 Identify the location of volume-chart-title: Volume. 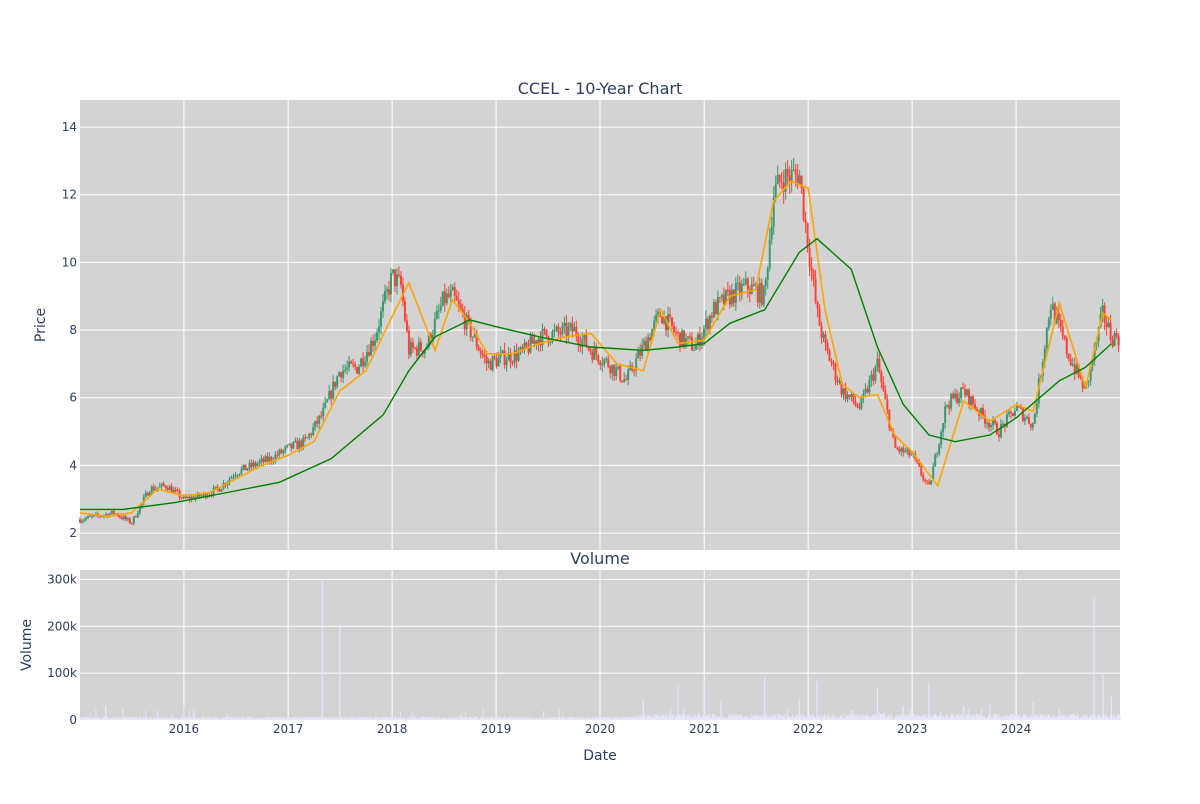
(600, 558).